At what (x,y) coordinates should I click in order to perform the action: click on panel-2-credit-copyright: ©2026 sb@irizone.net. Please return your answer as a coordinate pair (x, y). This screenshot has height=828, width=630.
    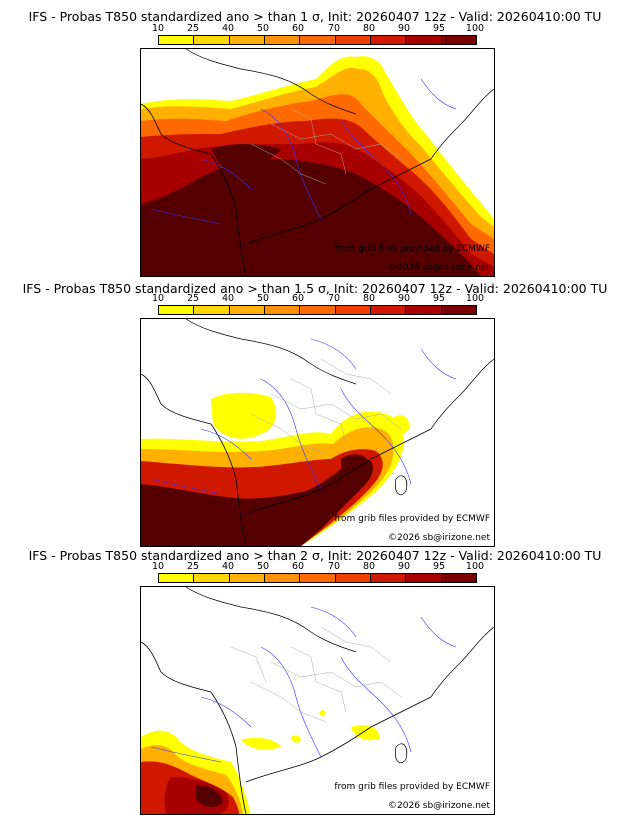
    Looking at the image, I should click on (439, 538).